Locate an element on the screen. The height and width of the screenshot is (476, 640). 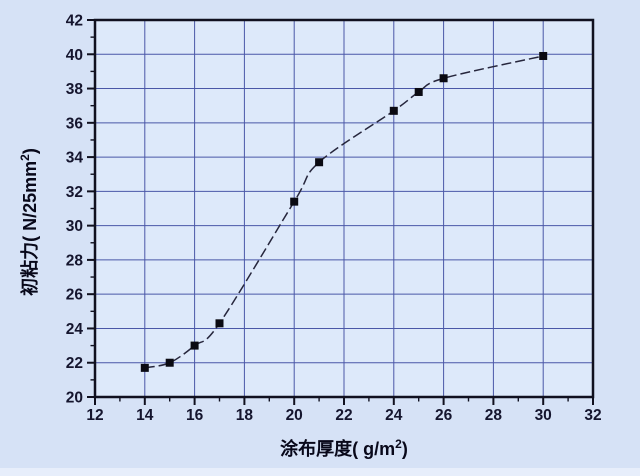
x-tick-label: 12 is located at coordinates (94, 415).